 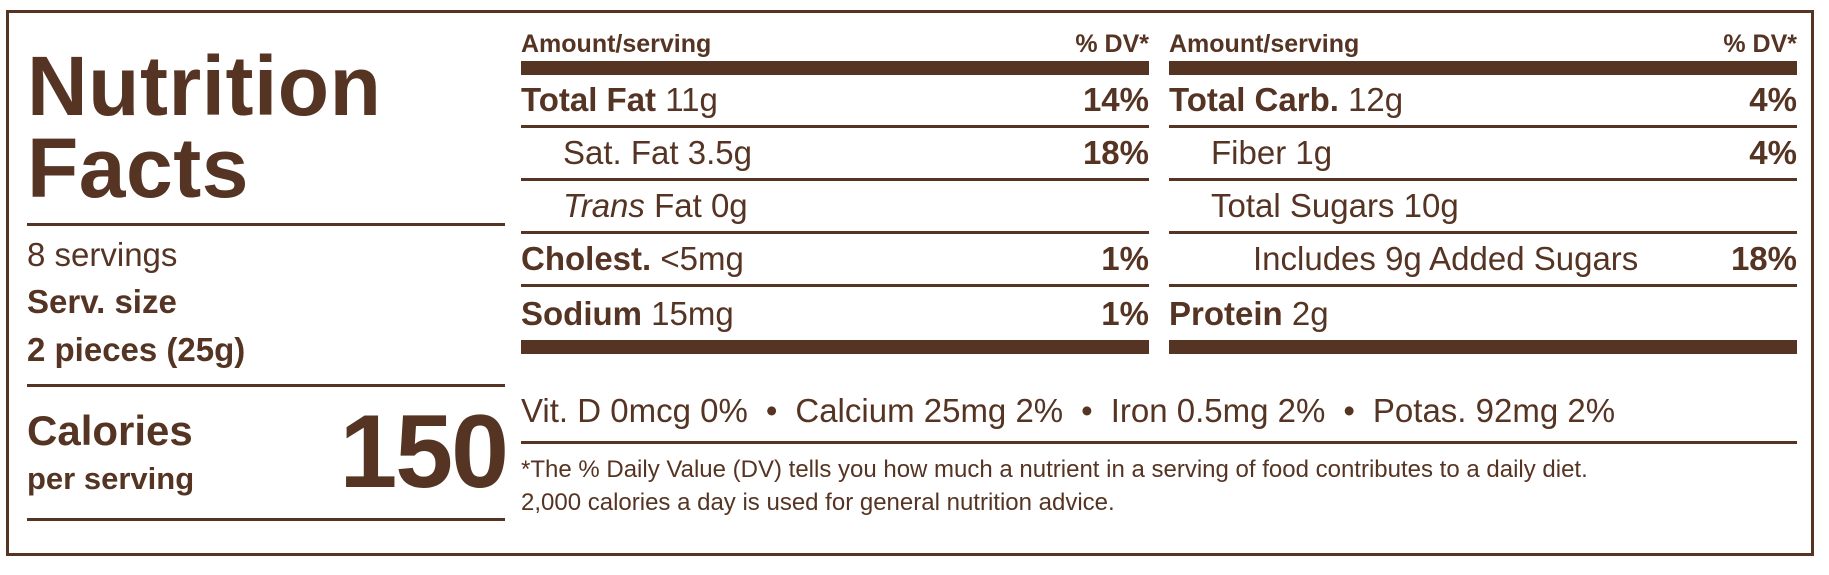 I want to click on nutrient-row-added-sugars: Includes 9g Added Sugars 18%, so click(x=1483, y=260).